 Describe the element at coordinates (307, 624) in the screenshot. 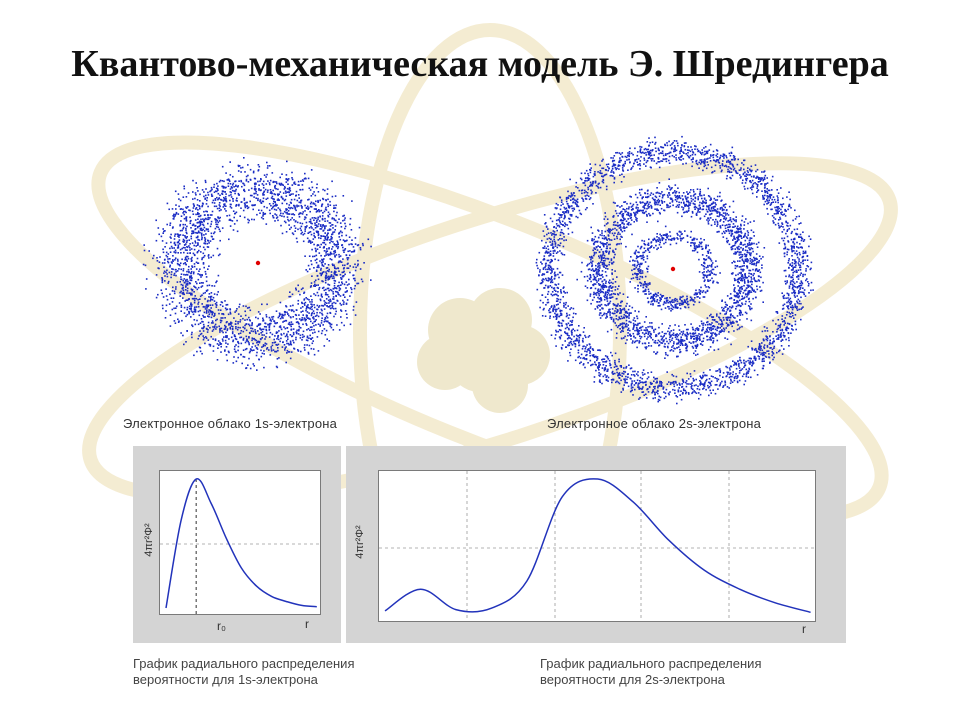

I see `graph-1s-r-tick: r` at that location.